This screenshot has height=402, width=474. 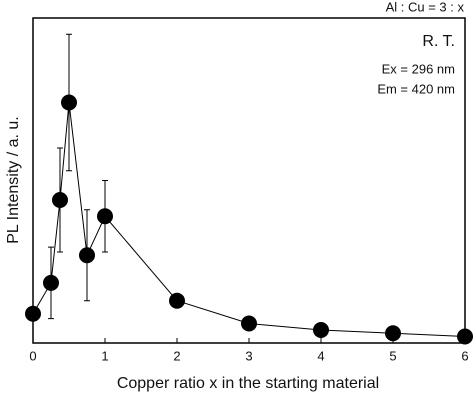 I want to click on annotation: Ex = 296 nm, so click(x=418, y=68).